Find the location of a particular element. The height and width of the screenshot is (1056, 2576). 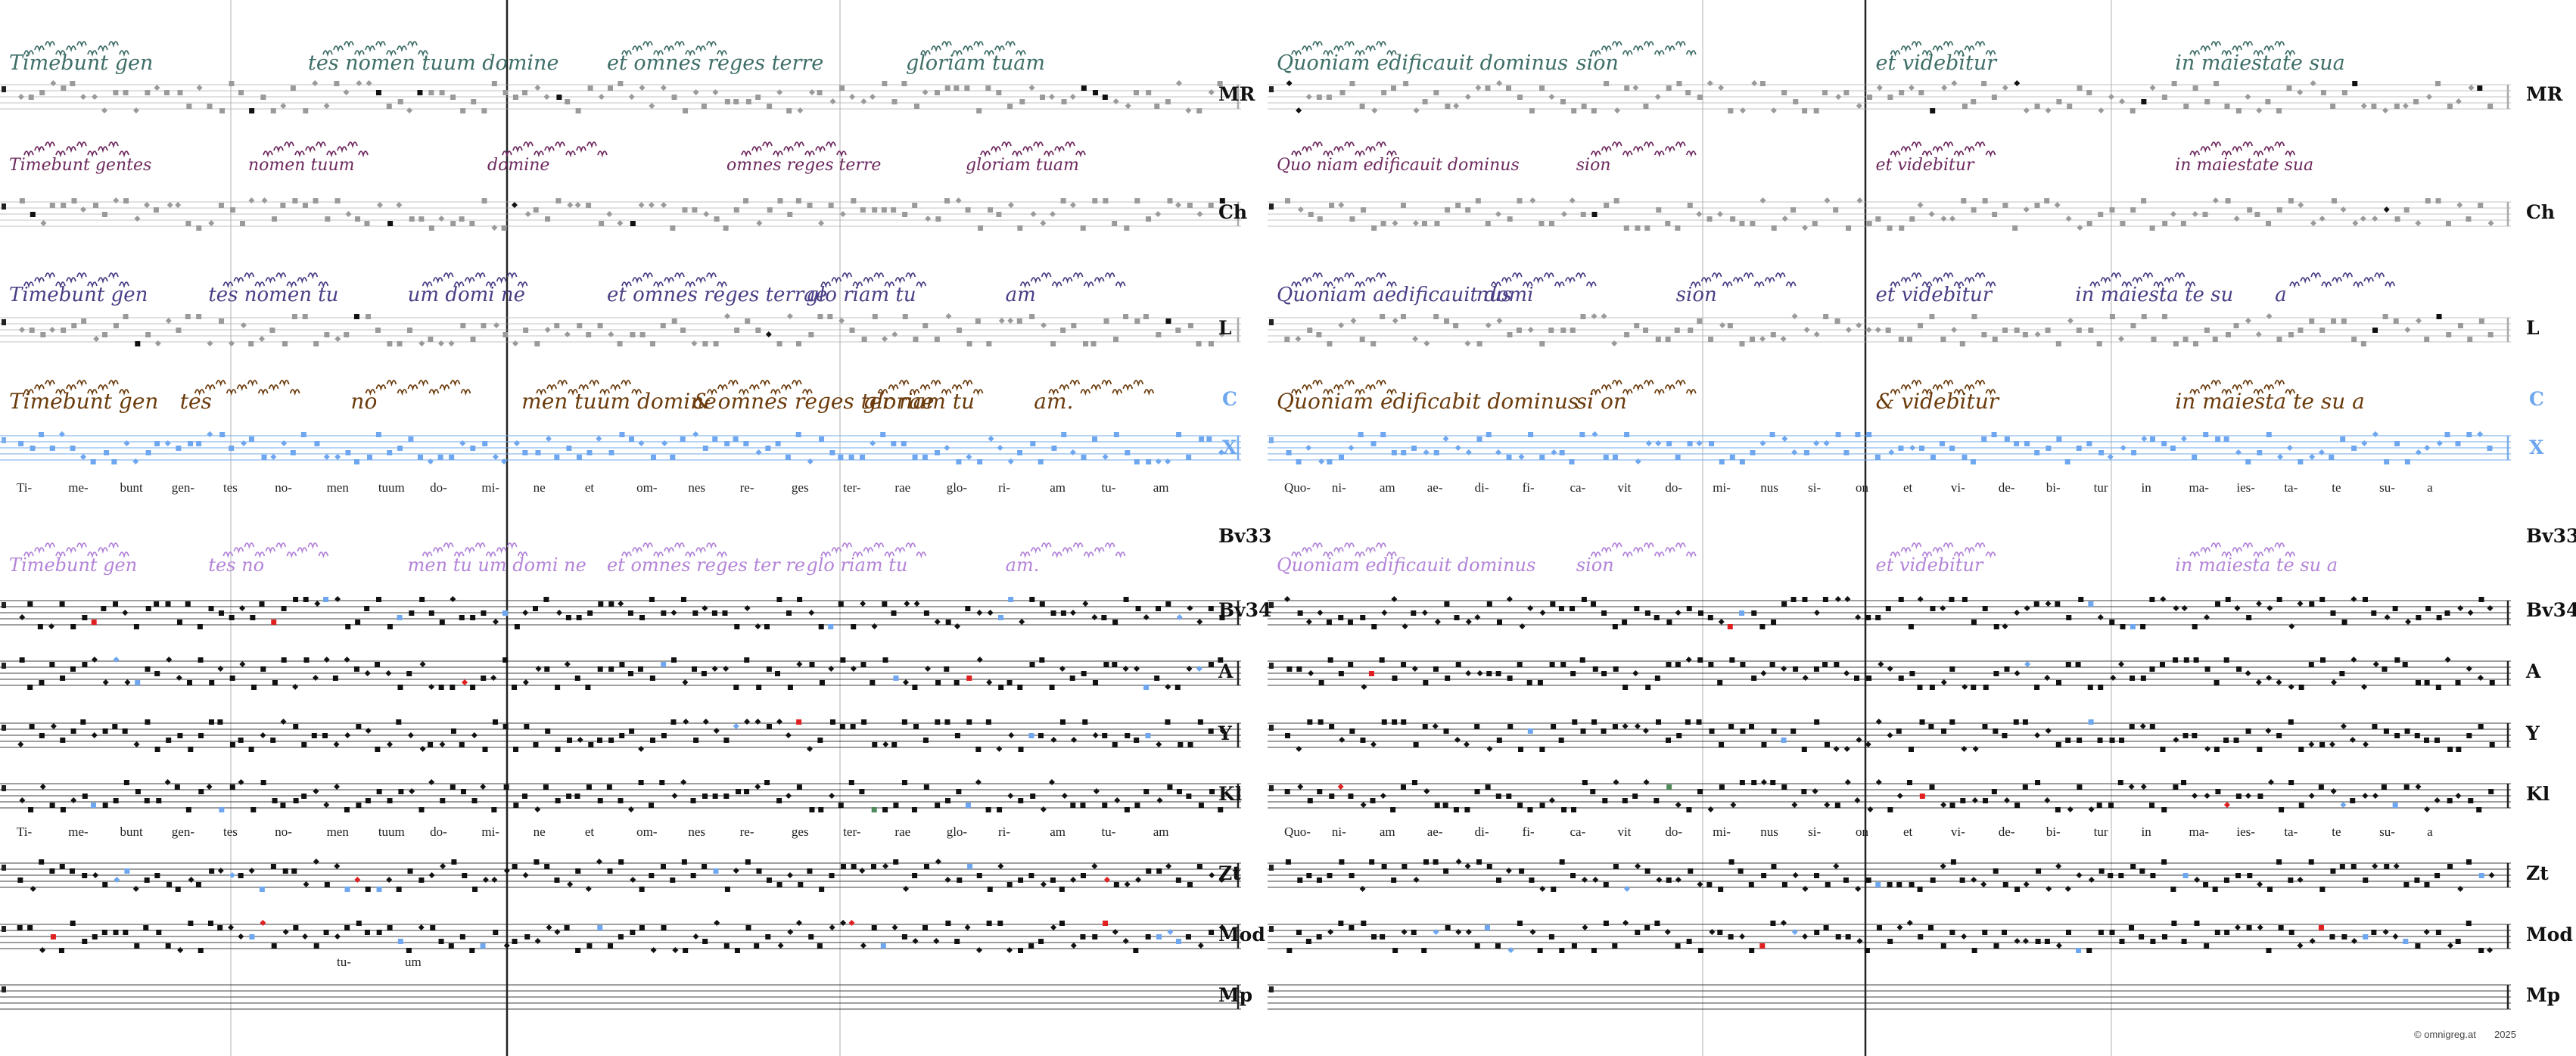

syllable: ter- is located at coordinates (852, 832).